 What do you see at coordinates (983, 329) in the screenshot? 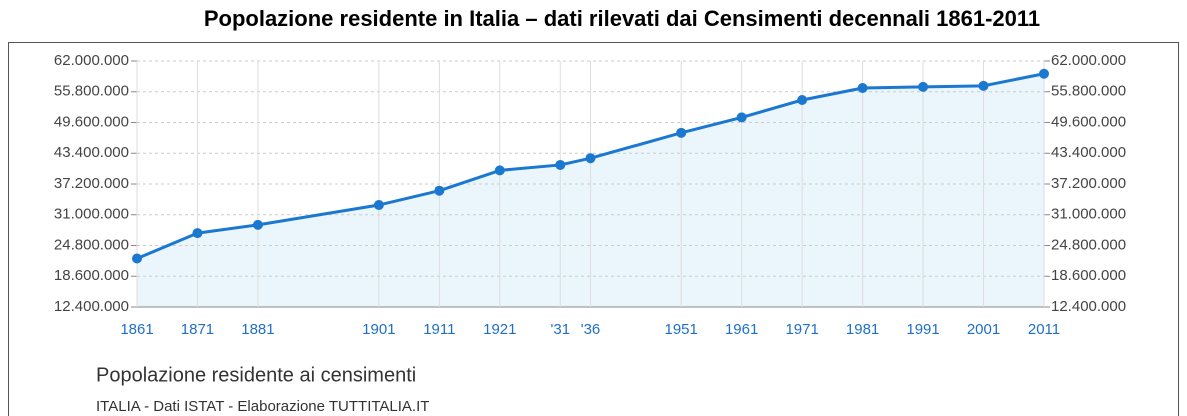
I see `x-tick-label: 2001` at bounding box center [983, 329].